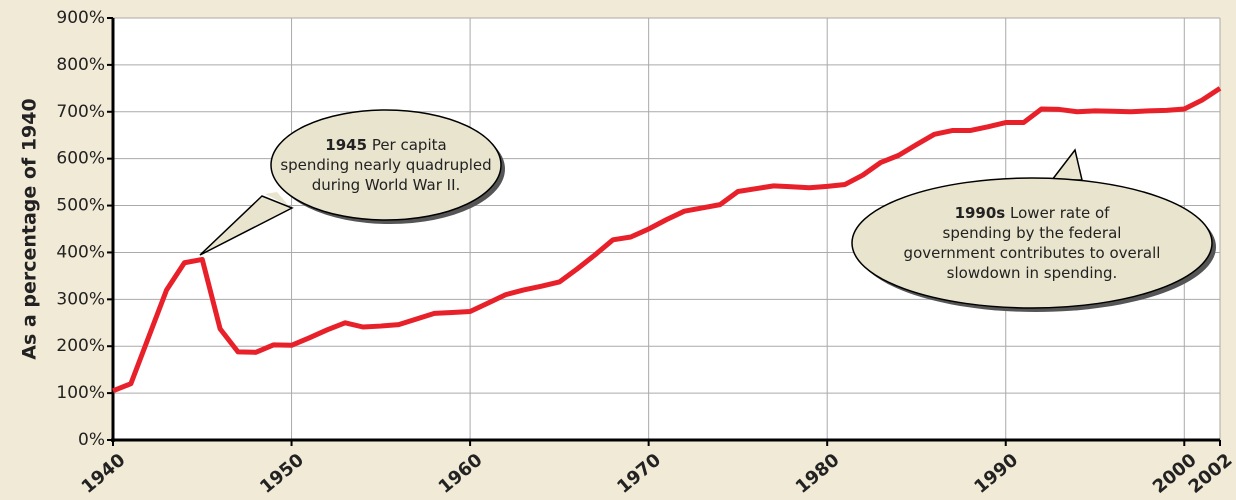  Describe the element at coordinates (980, 213) in the screenshot. I see `annotation-bold: 1990s` at that location.